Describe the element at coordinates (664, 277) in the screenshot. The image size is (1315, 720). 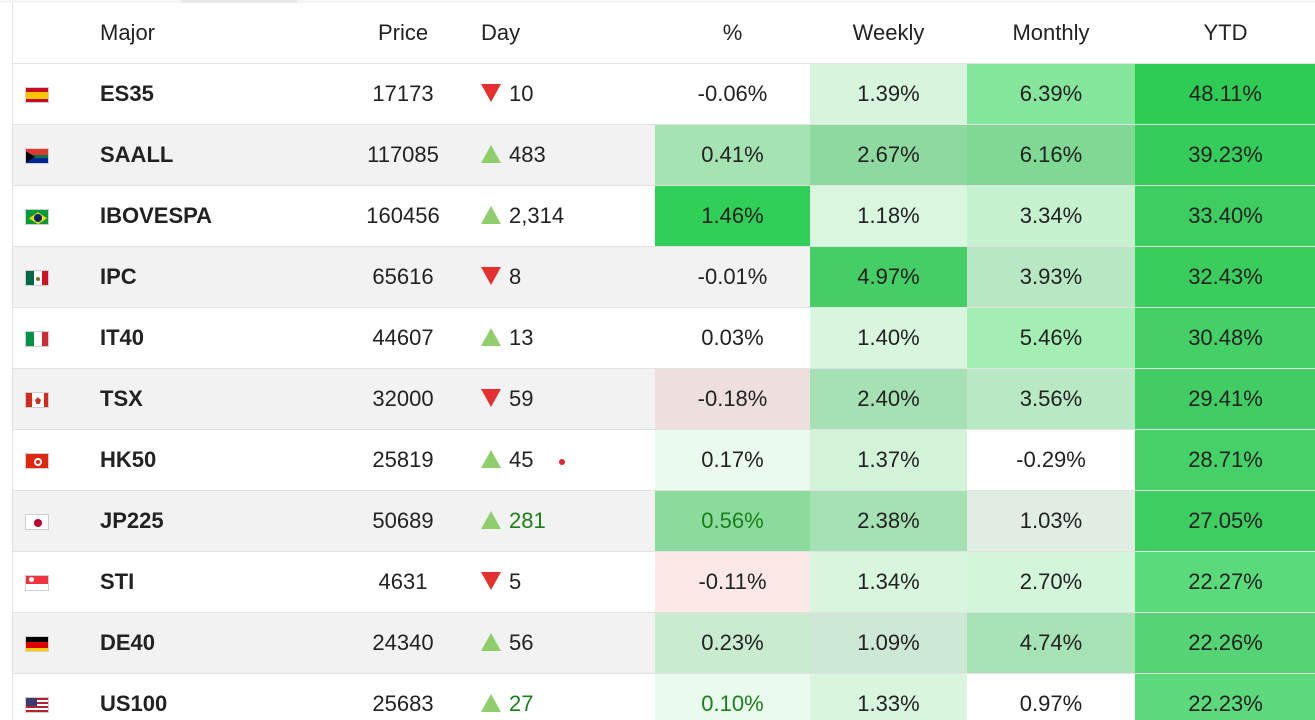
I see `table-row: IPC 65616 8 -0.01% 4.97% 3.93% 32.43%` at that location.